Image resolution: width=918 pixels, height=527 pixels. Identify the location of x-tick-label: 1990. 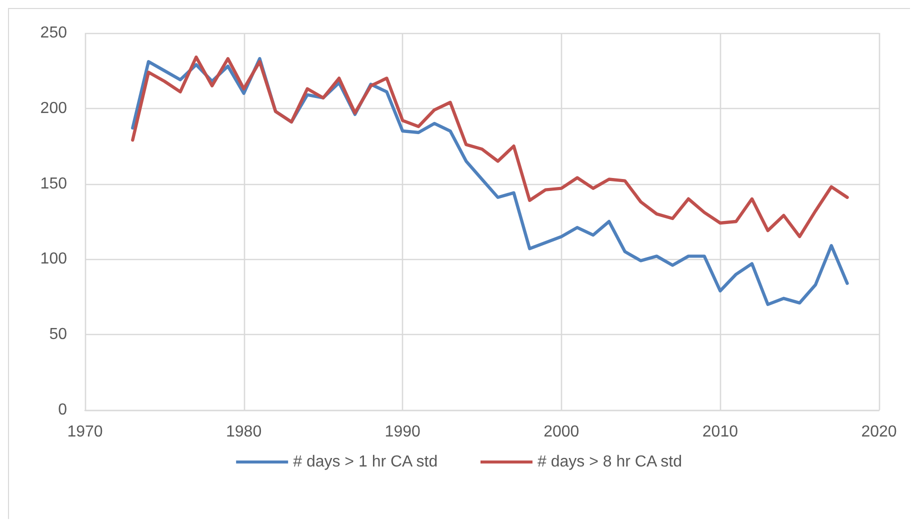
(402, 432).